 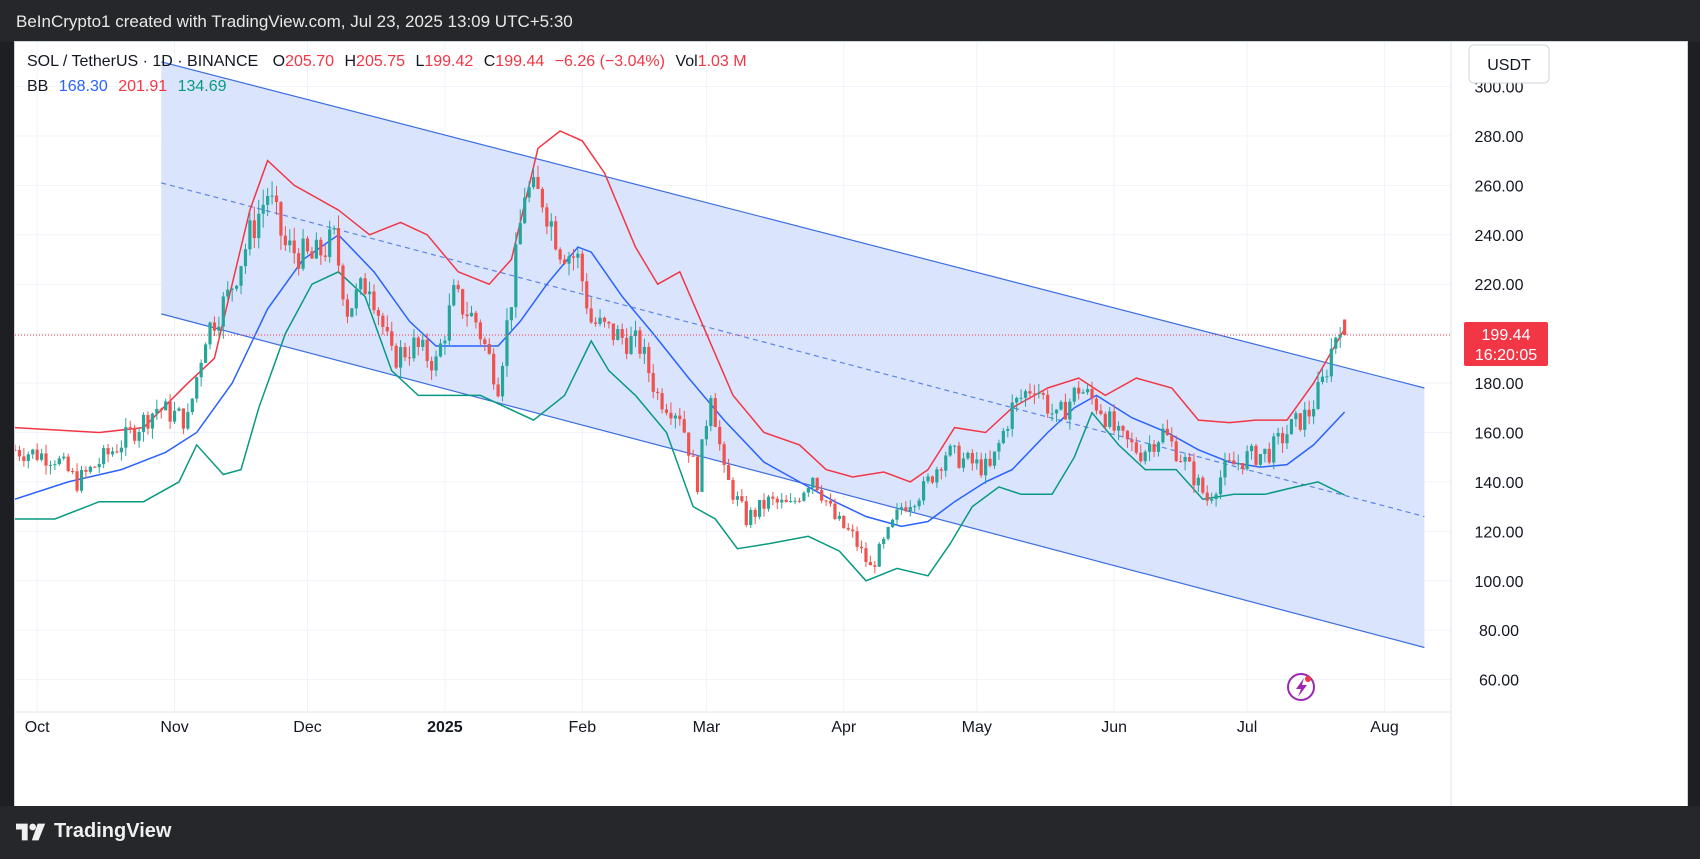 What do you see at coordinates (93, 831) in the screenshot?
I see `tradingview-logo: TradingView` at bounding box center [93, 831].